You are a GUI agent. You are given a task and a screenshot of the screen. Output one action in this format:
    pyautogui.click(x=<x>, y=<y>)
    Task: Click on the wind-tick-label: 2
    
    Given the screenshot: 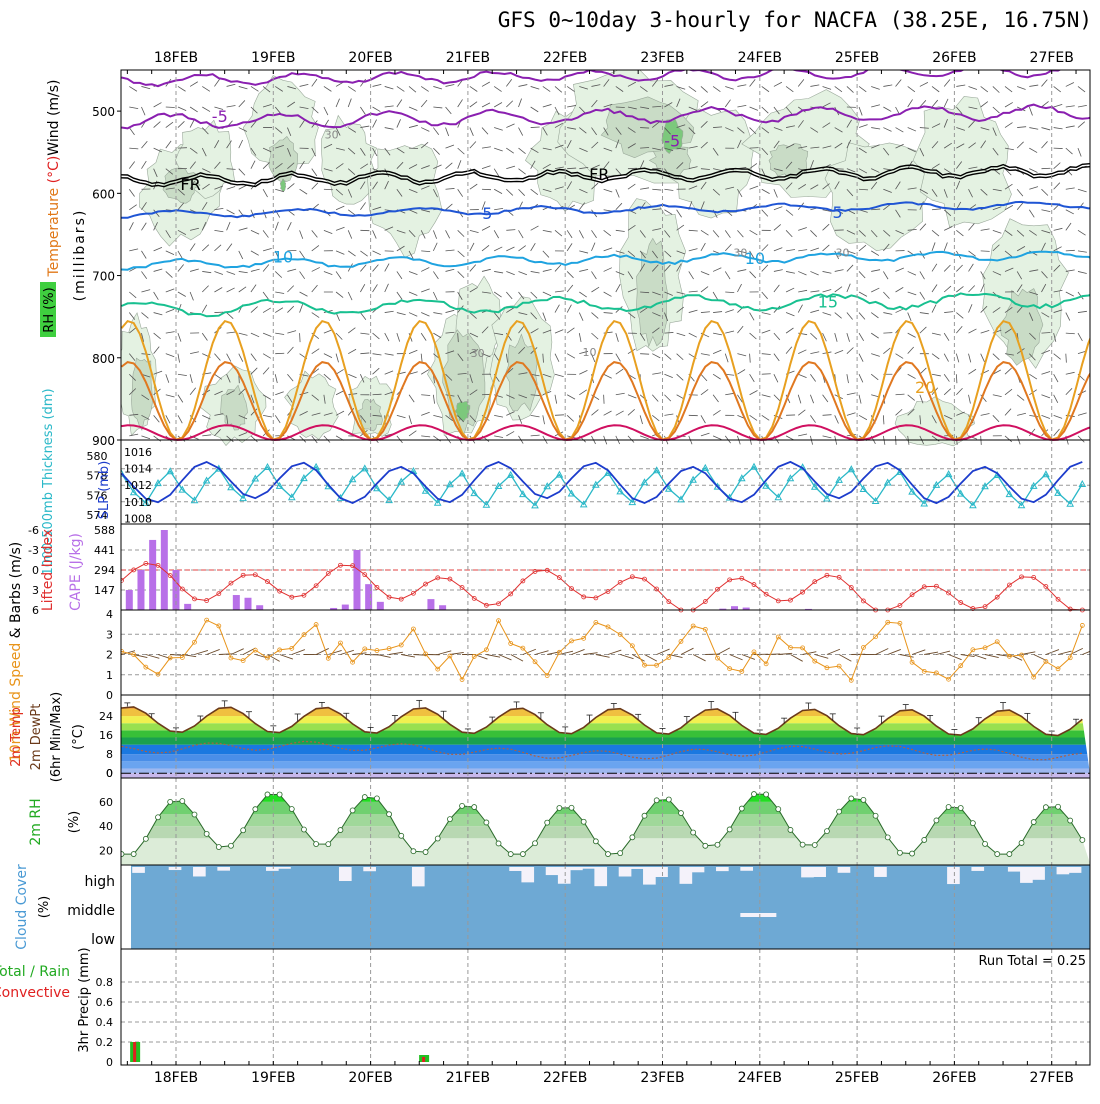 What is the action you would take?
    pyautogui.click(x=109, y=655)
    